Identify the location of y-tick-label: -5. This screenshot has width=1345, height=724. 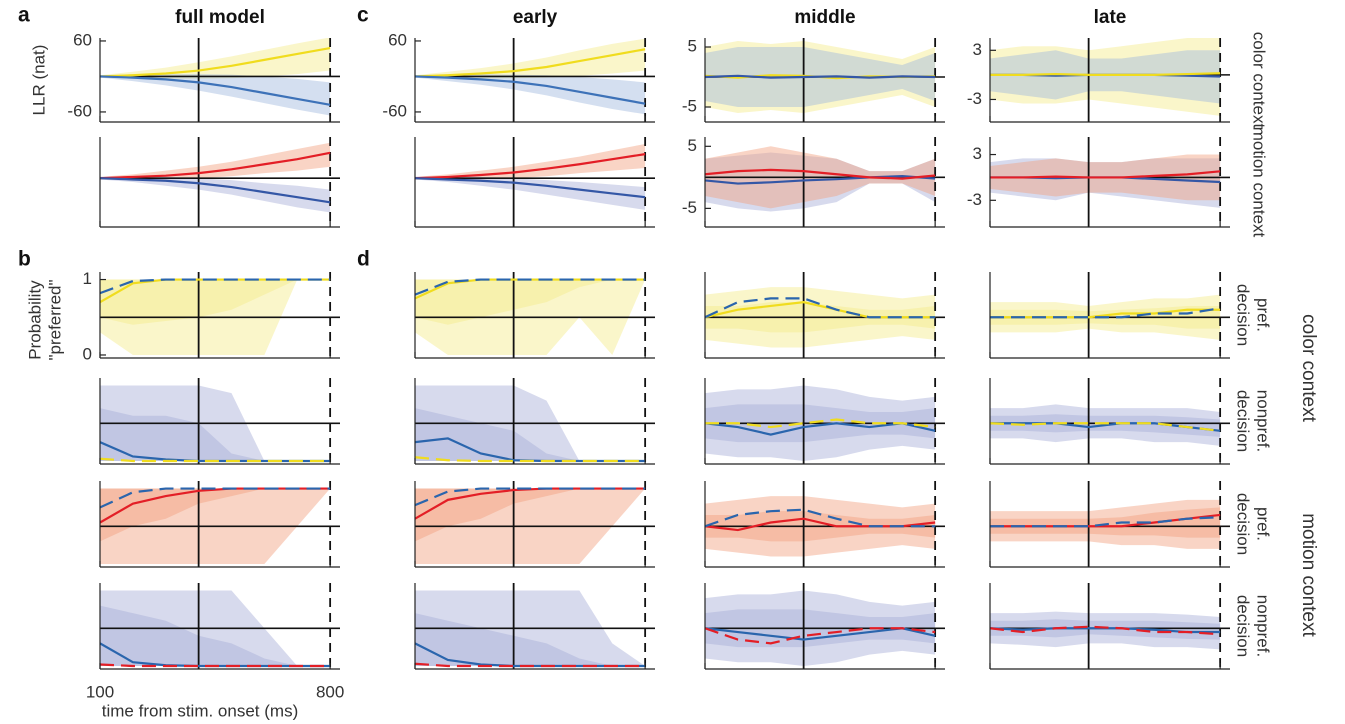
(689, 207).